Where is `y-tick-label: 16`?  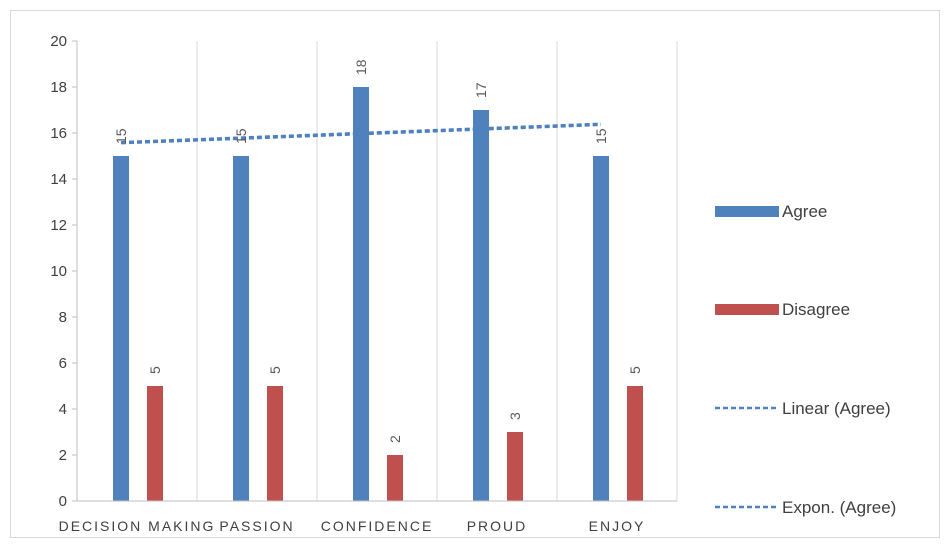 y-tick-label: 16 is located at coordinates (58, 133).